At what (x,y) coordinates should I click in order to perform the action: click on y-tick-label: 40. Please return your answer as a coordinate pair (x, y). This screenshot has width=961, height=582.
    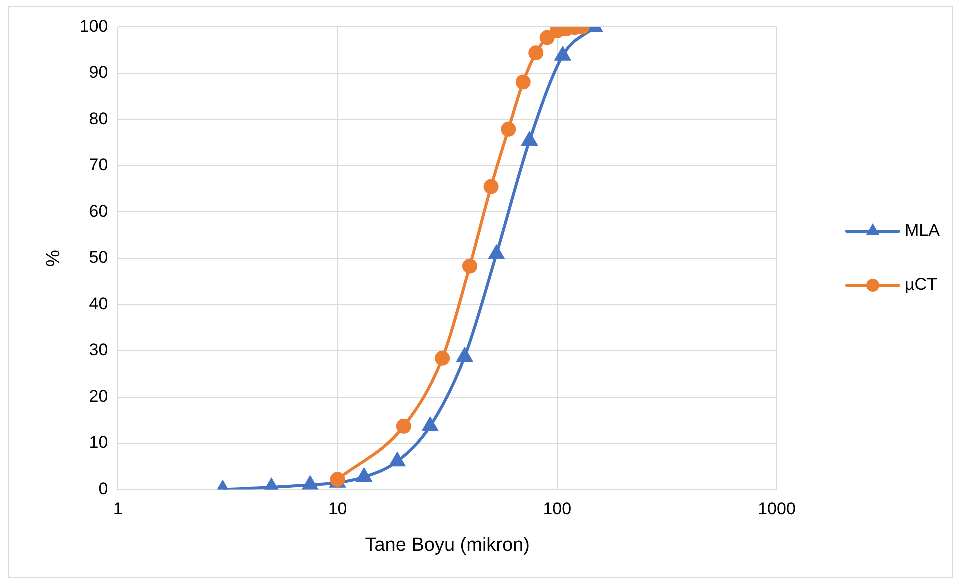
    Looking at the image, I should click on (98, 304).